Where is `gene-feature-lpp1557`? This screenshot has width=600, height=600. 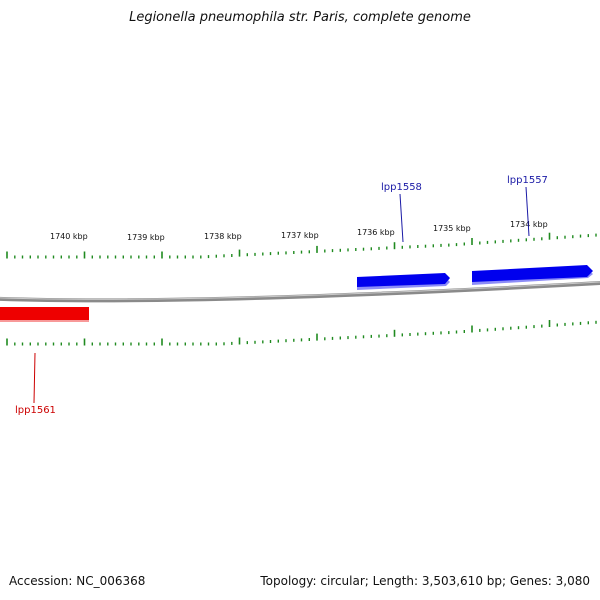
gene-feature-lpp1557 is located at coordinates (532, 275).